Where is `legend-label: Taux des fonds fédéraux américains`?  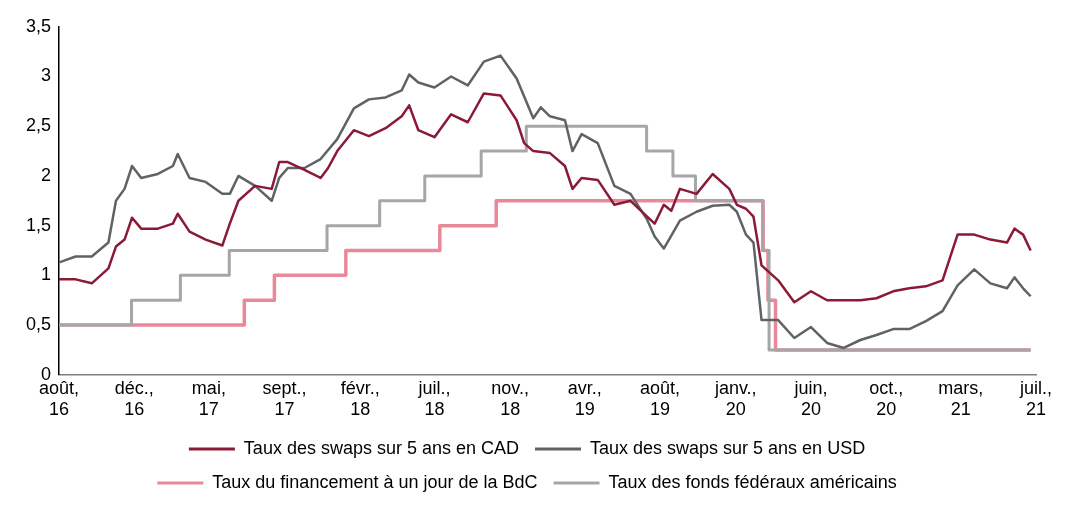
legend-label: Taux des fonds fédéraux américains is located at coordinates (752, 481).